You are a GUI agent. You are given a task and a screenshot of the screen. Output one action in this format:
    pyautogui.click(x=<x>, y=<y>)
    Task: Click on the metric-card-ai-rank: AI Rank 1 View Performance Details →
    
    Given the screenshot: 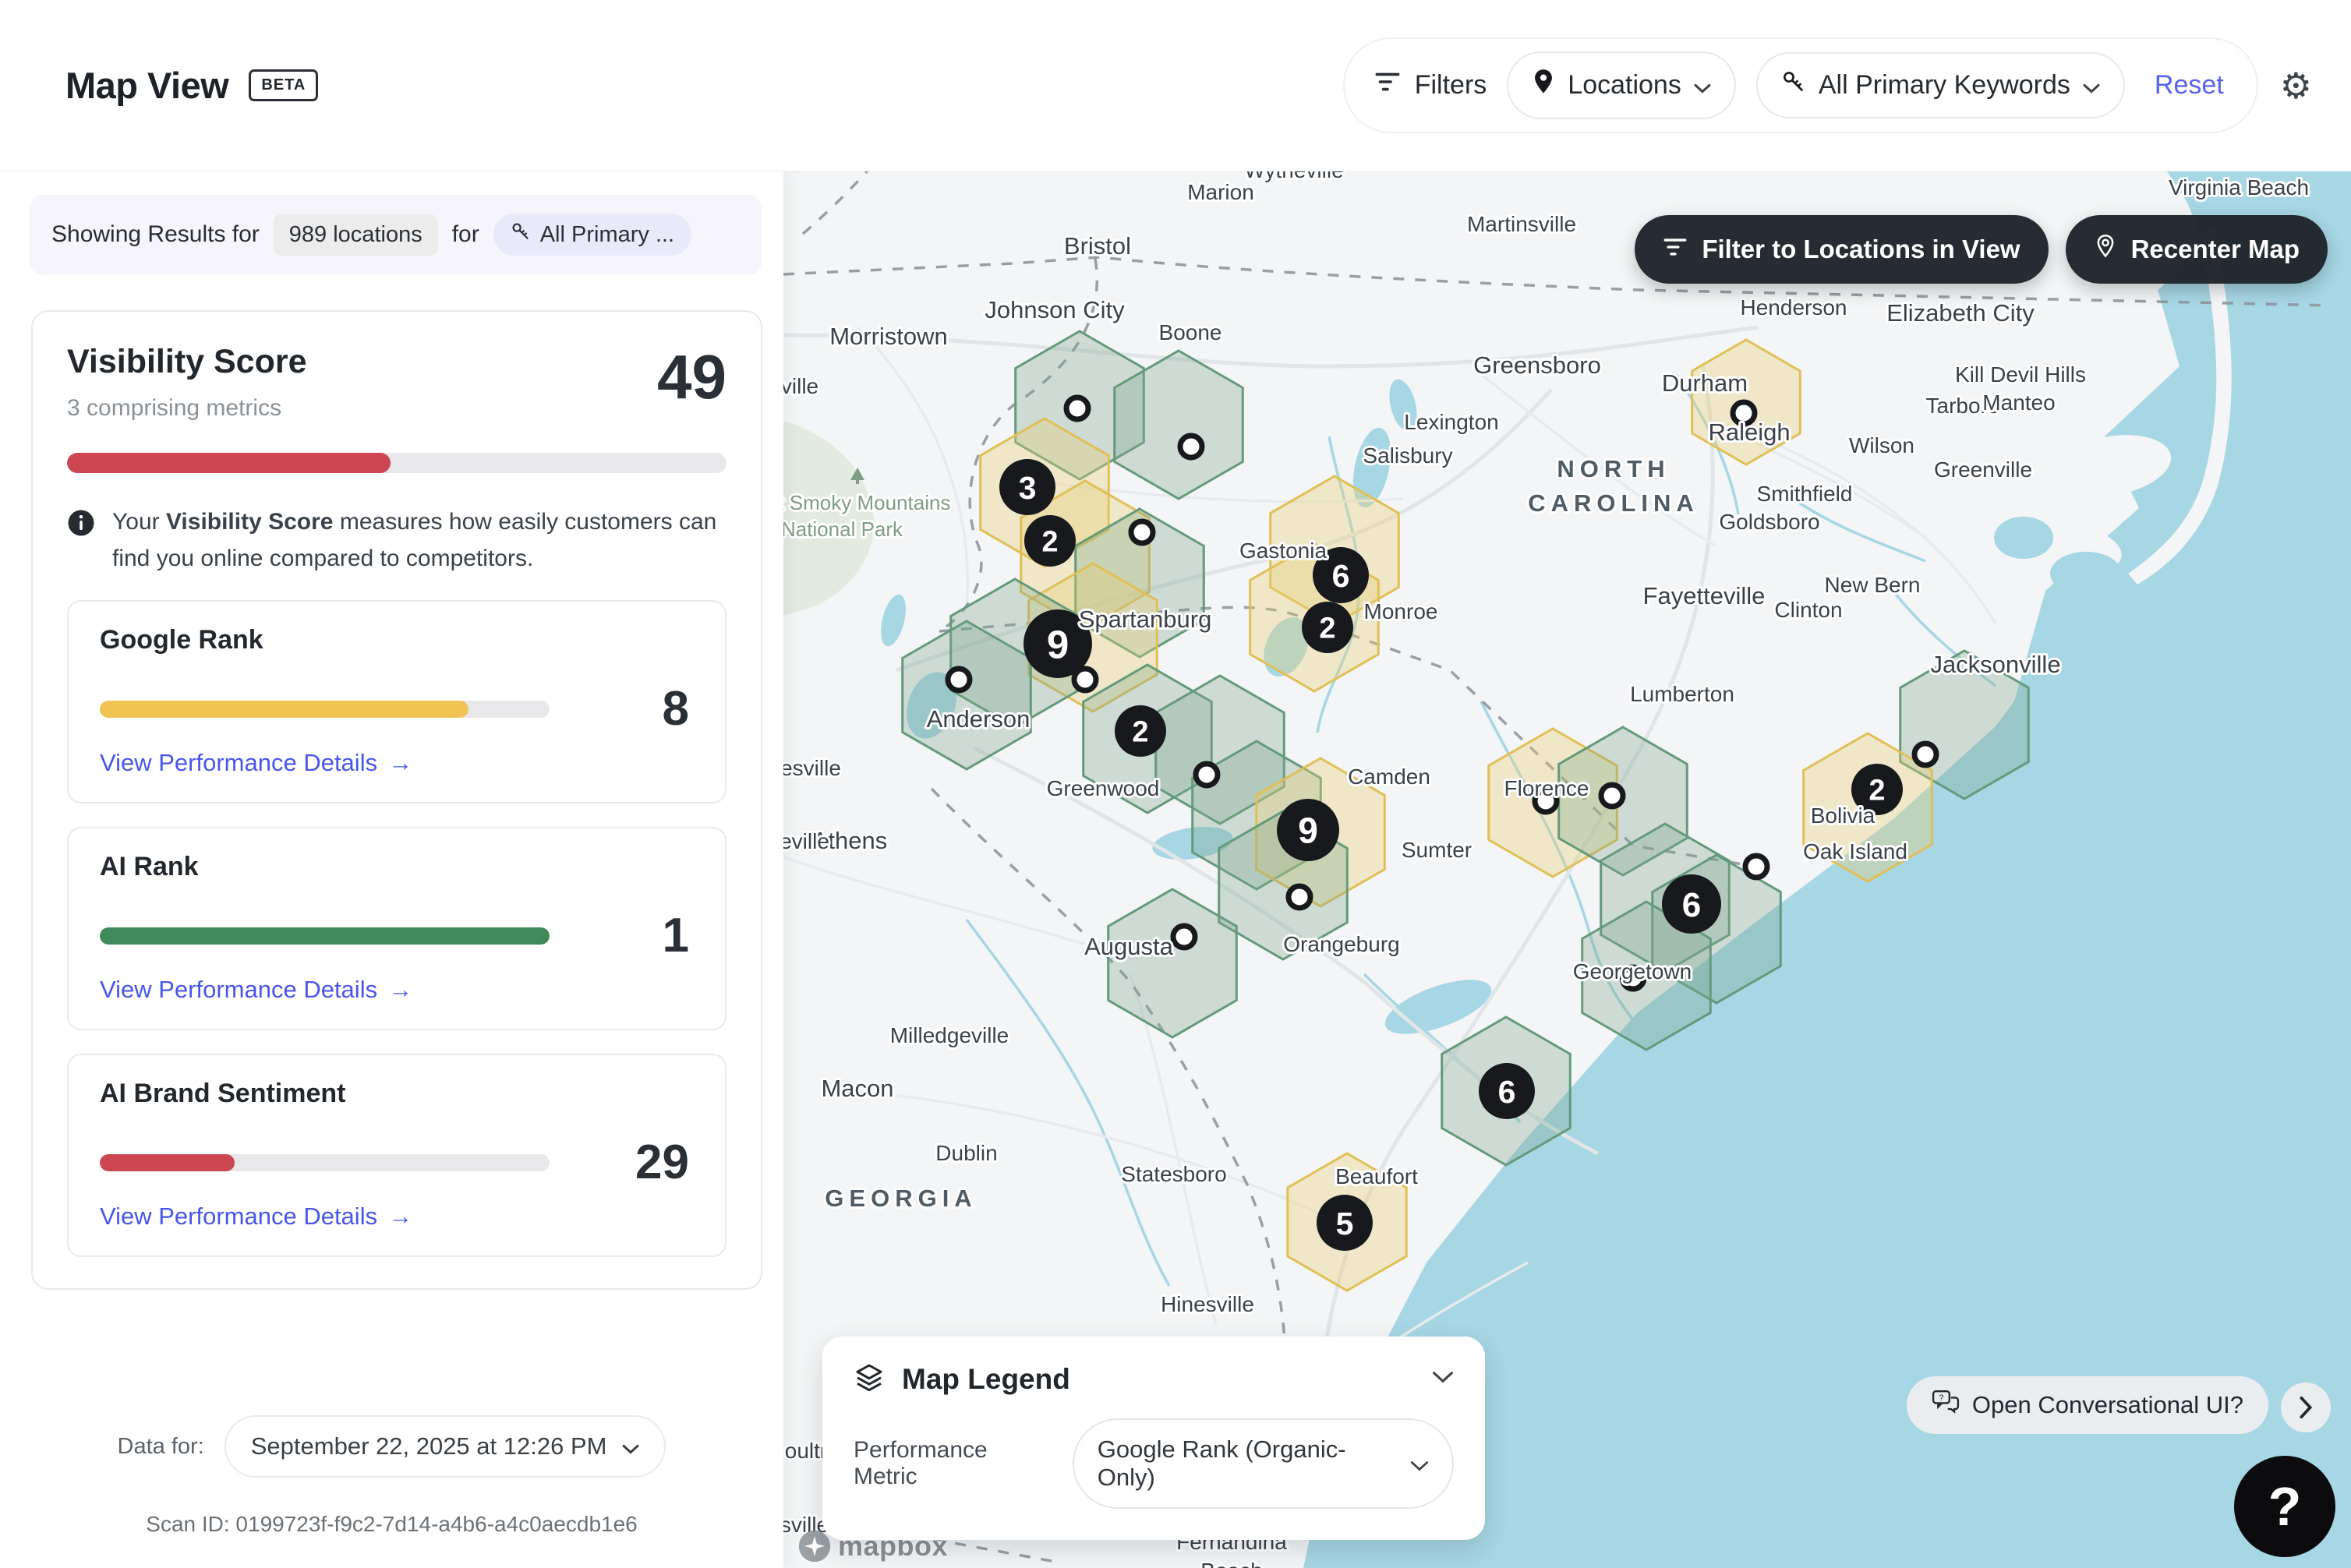 What is the action you would take?
    pyautogui.click(x=397, y=928)
    